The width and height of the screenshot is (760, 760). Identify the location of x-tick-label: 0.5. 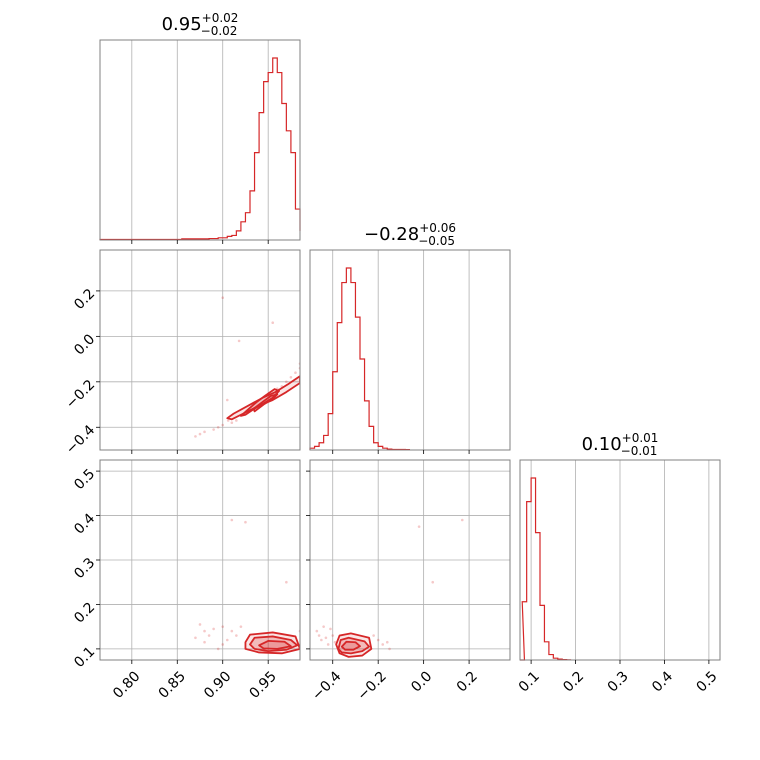
(707, 681).